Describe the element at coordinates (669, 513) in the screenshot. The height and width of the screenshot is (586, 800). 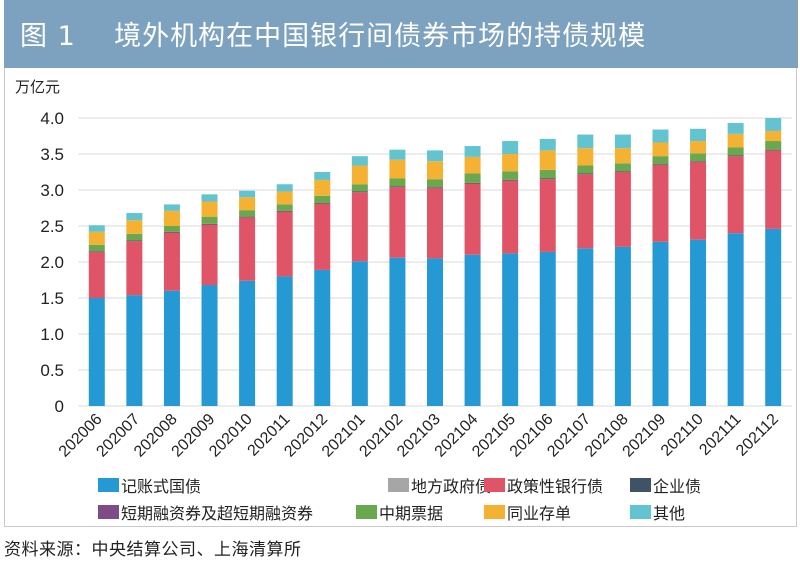
I see `legend-label: 其他` at that location.